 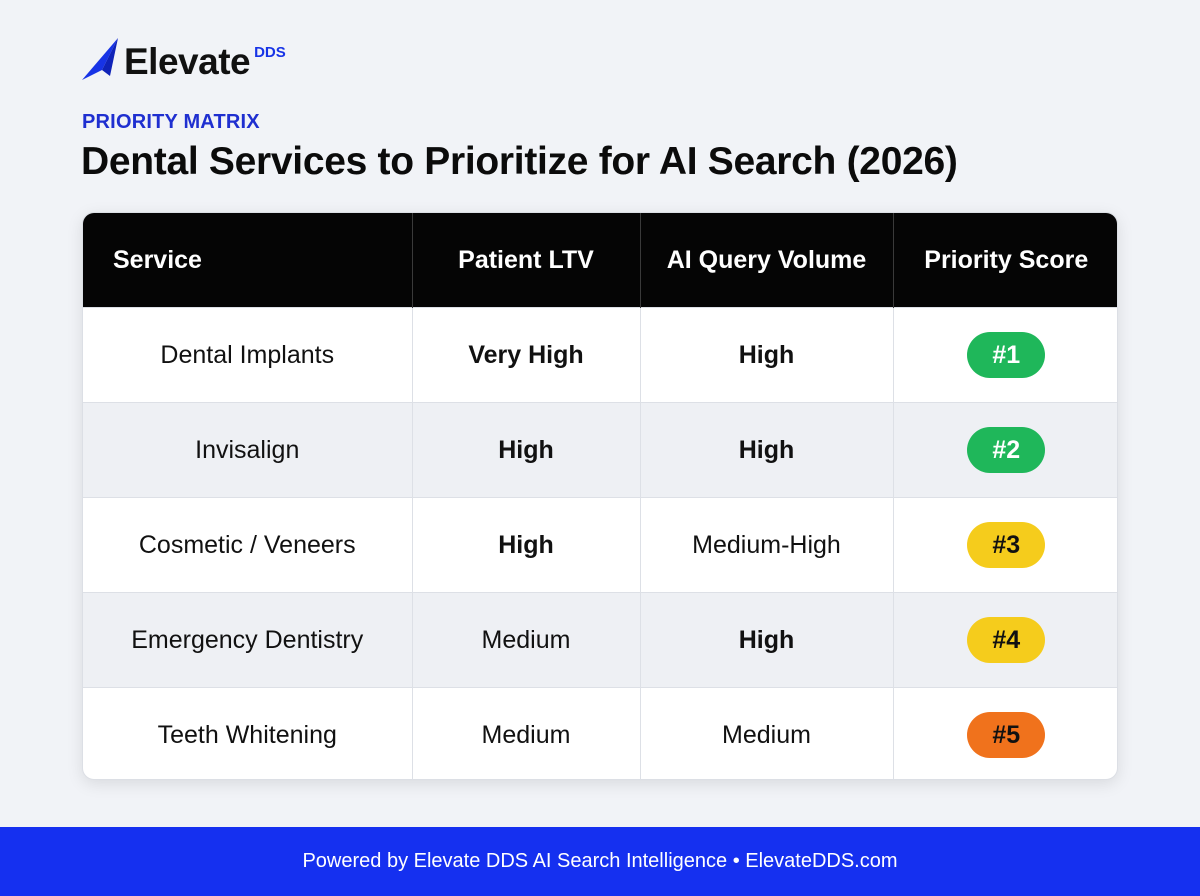 I want to click on table-row: Cosmetic / Veneers High Medium-High #3, so click(x=600, y=545).